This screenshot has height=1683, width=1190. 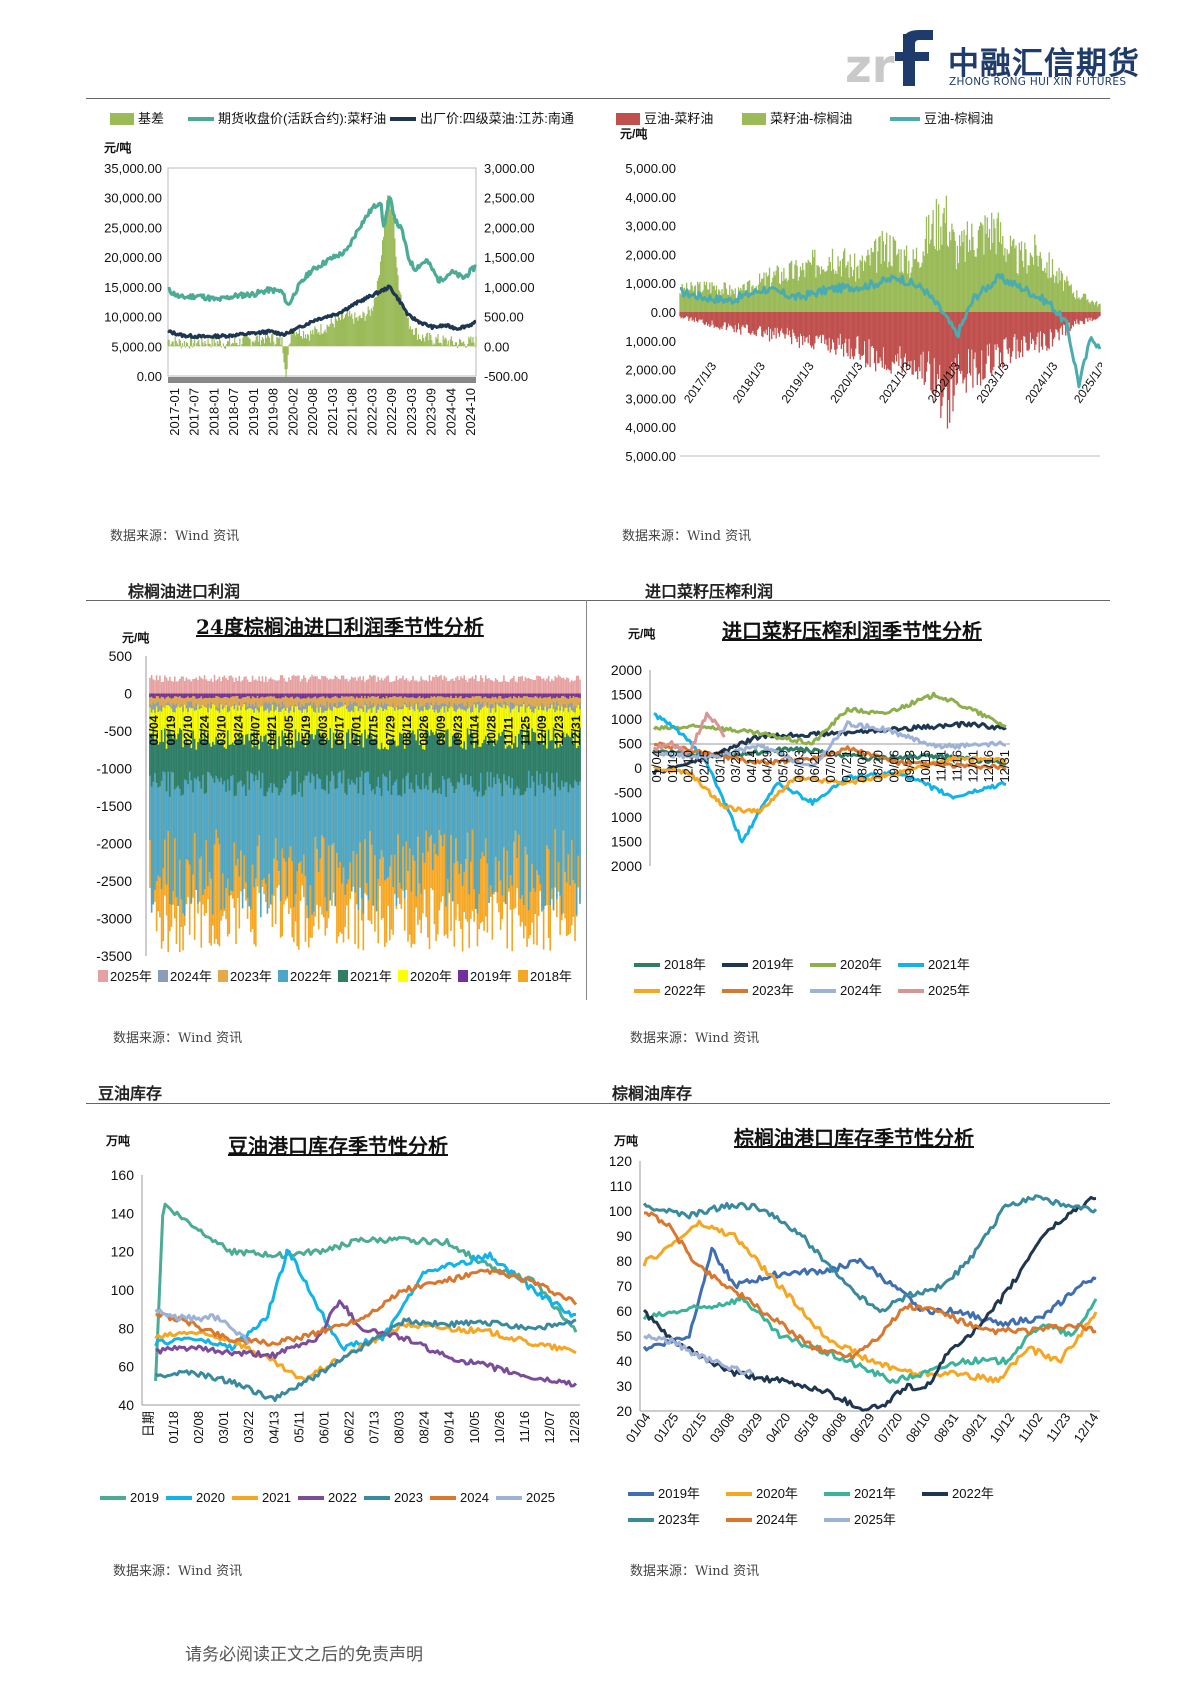 I want to click on y2-tick-label: 0.00, so click(x=496, y=346).